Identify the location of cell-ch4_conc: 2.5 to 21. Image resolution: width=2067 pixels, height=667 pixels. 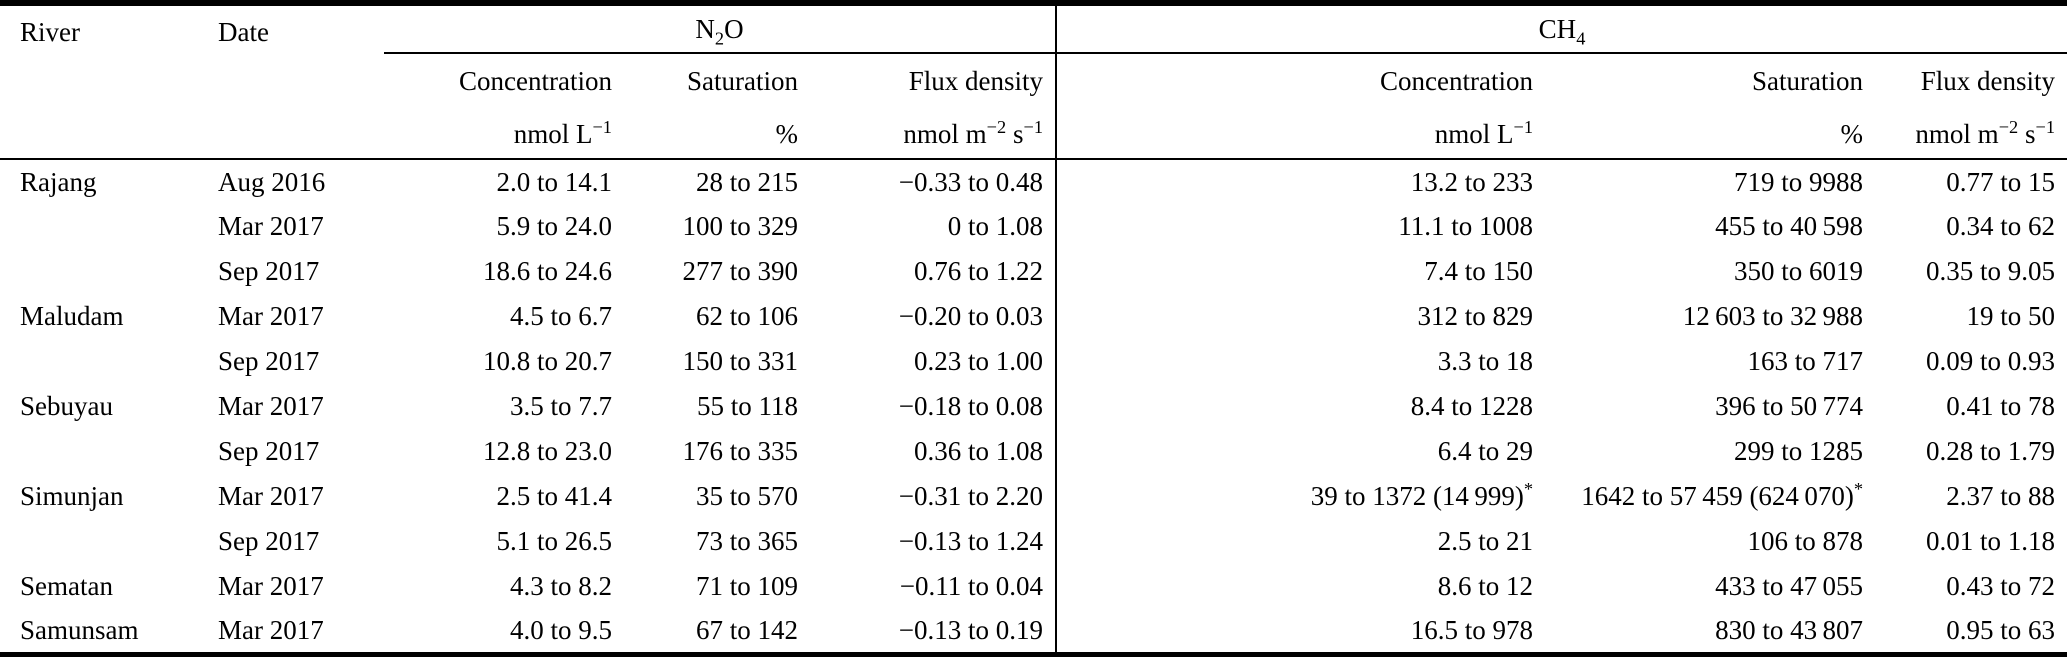
(1300, 541).